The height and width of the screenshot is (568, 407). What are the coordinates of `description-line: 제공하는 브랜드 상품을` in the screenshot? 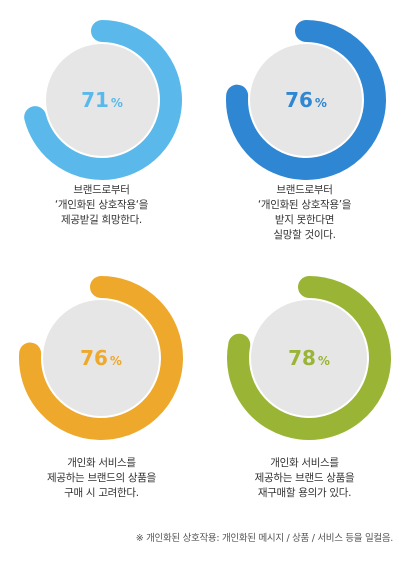 It's located at (304, 478).